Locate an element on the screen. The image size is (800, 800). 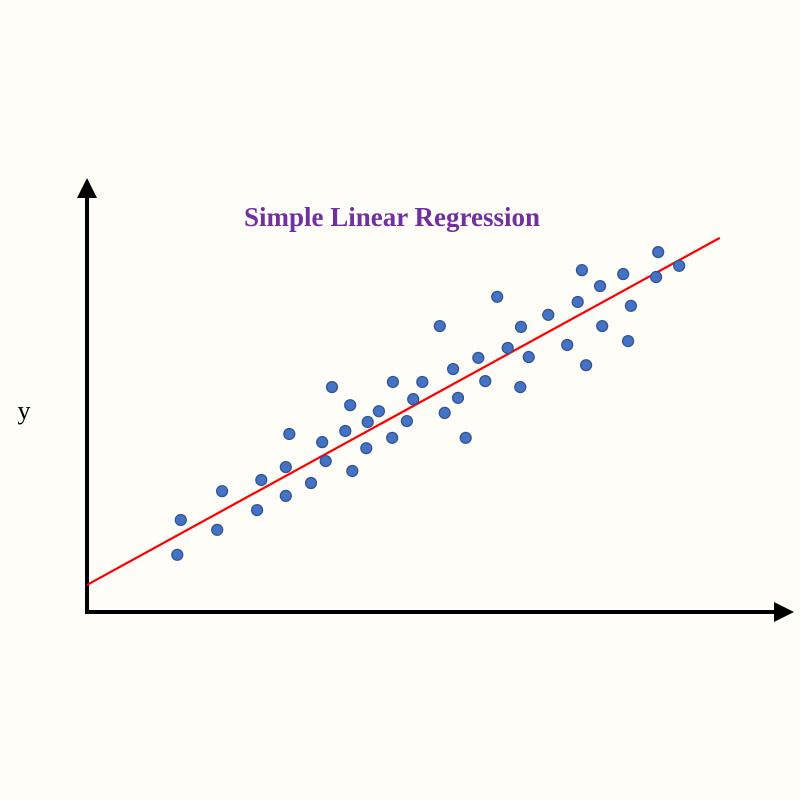
y-axis-label: y is located at coordinates (24, 410).